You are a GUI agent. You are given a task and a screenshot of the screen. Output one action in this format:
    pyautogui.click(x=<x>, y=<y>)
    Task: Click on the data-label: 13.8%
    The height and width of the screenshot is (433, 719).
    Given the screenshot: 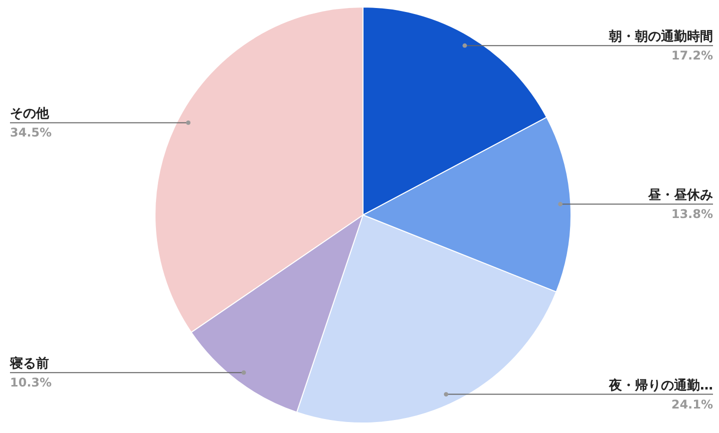 What is the action you would take?
    pyautogui.click(x=692, y=214)
    